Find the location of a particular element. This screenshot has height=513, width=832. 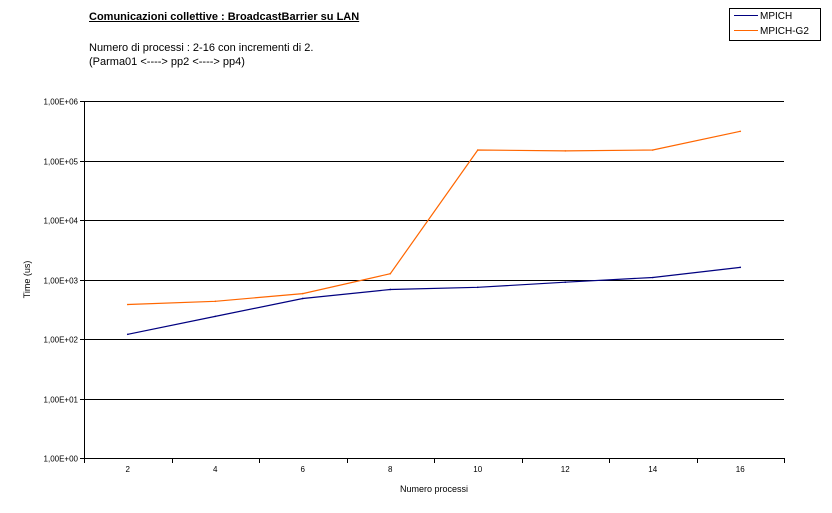

y-tick-label-0: 1,00E+00 is located at coordinates (61, 459).